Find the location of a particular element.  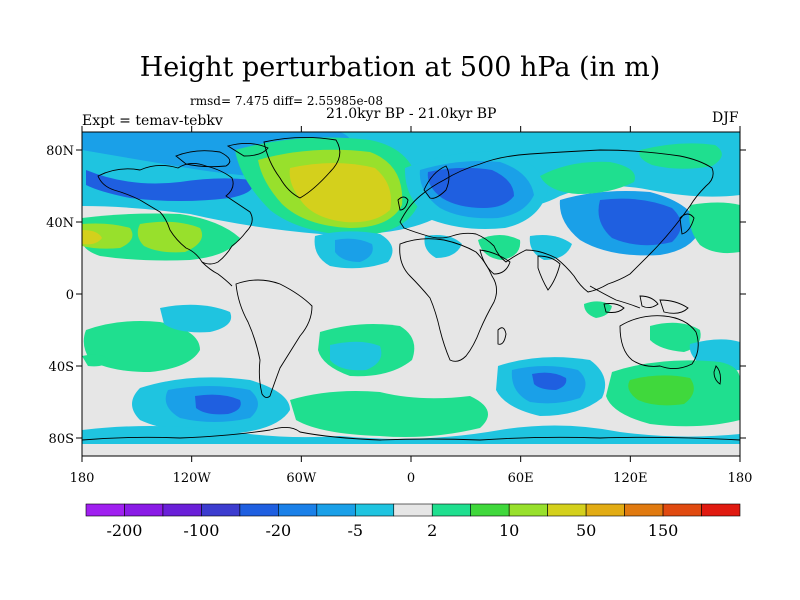

coastline-australia is located at coordinates (659, 342).